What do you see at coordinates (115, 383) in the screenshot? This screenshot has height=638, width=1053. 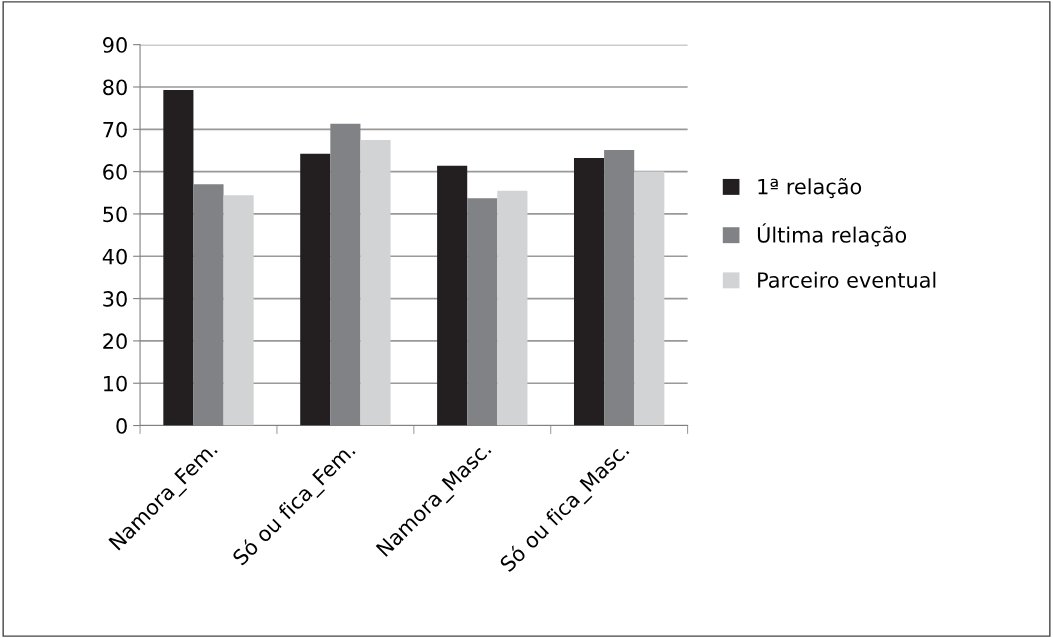 I see `y-tick-label: 10` at bounding box center [115, 383].